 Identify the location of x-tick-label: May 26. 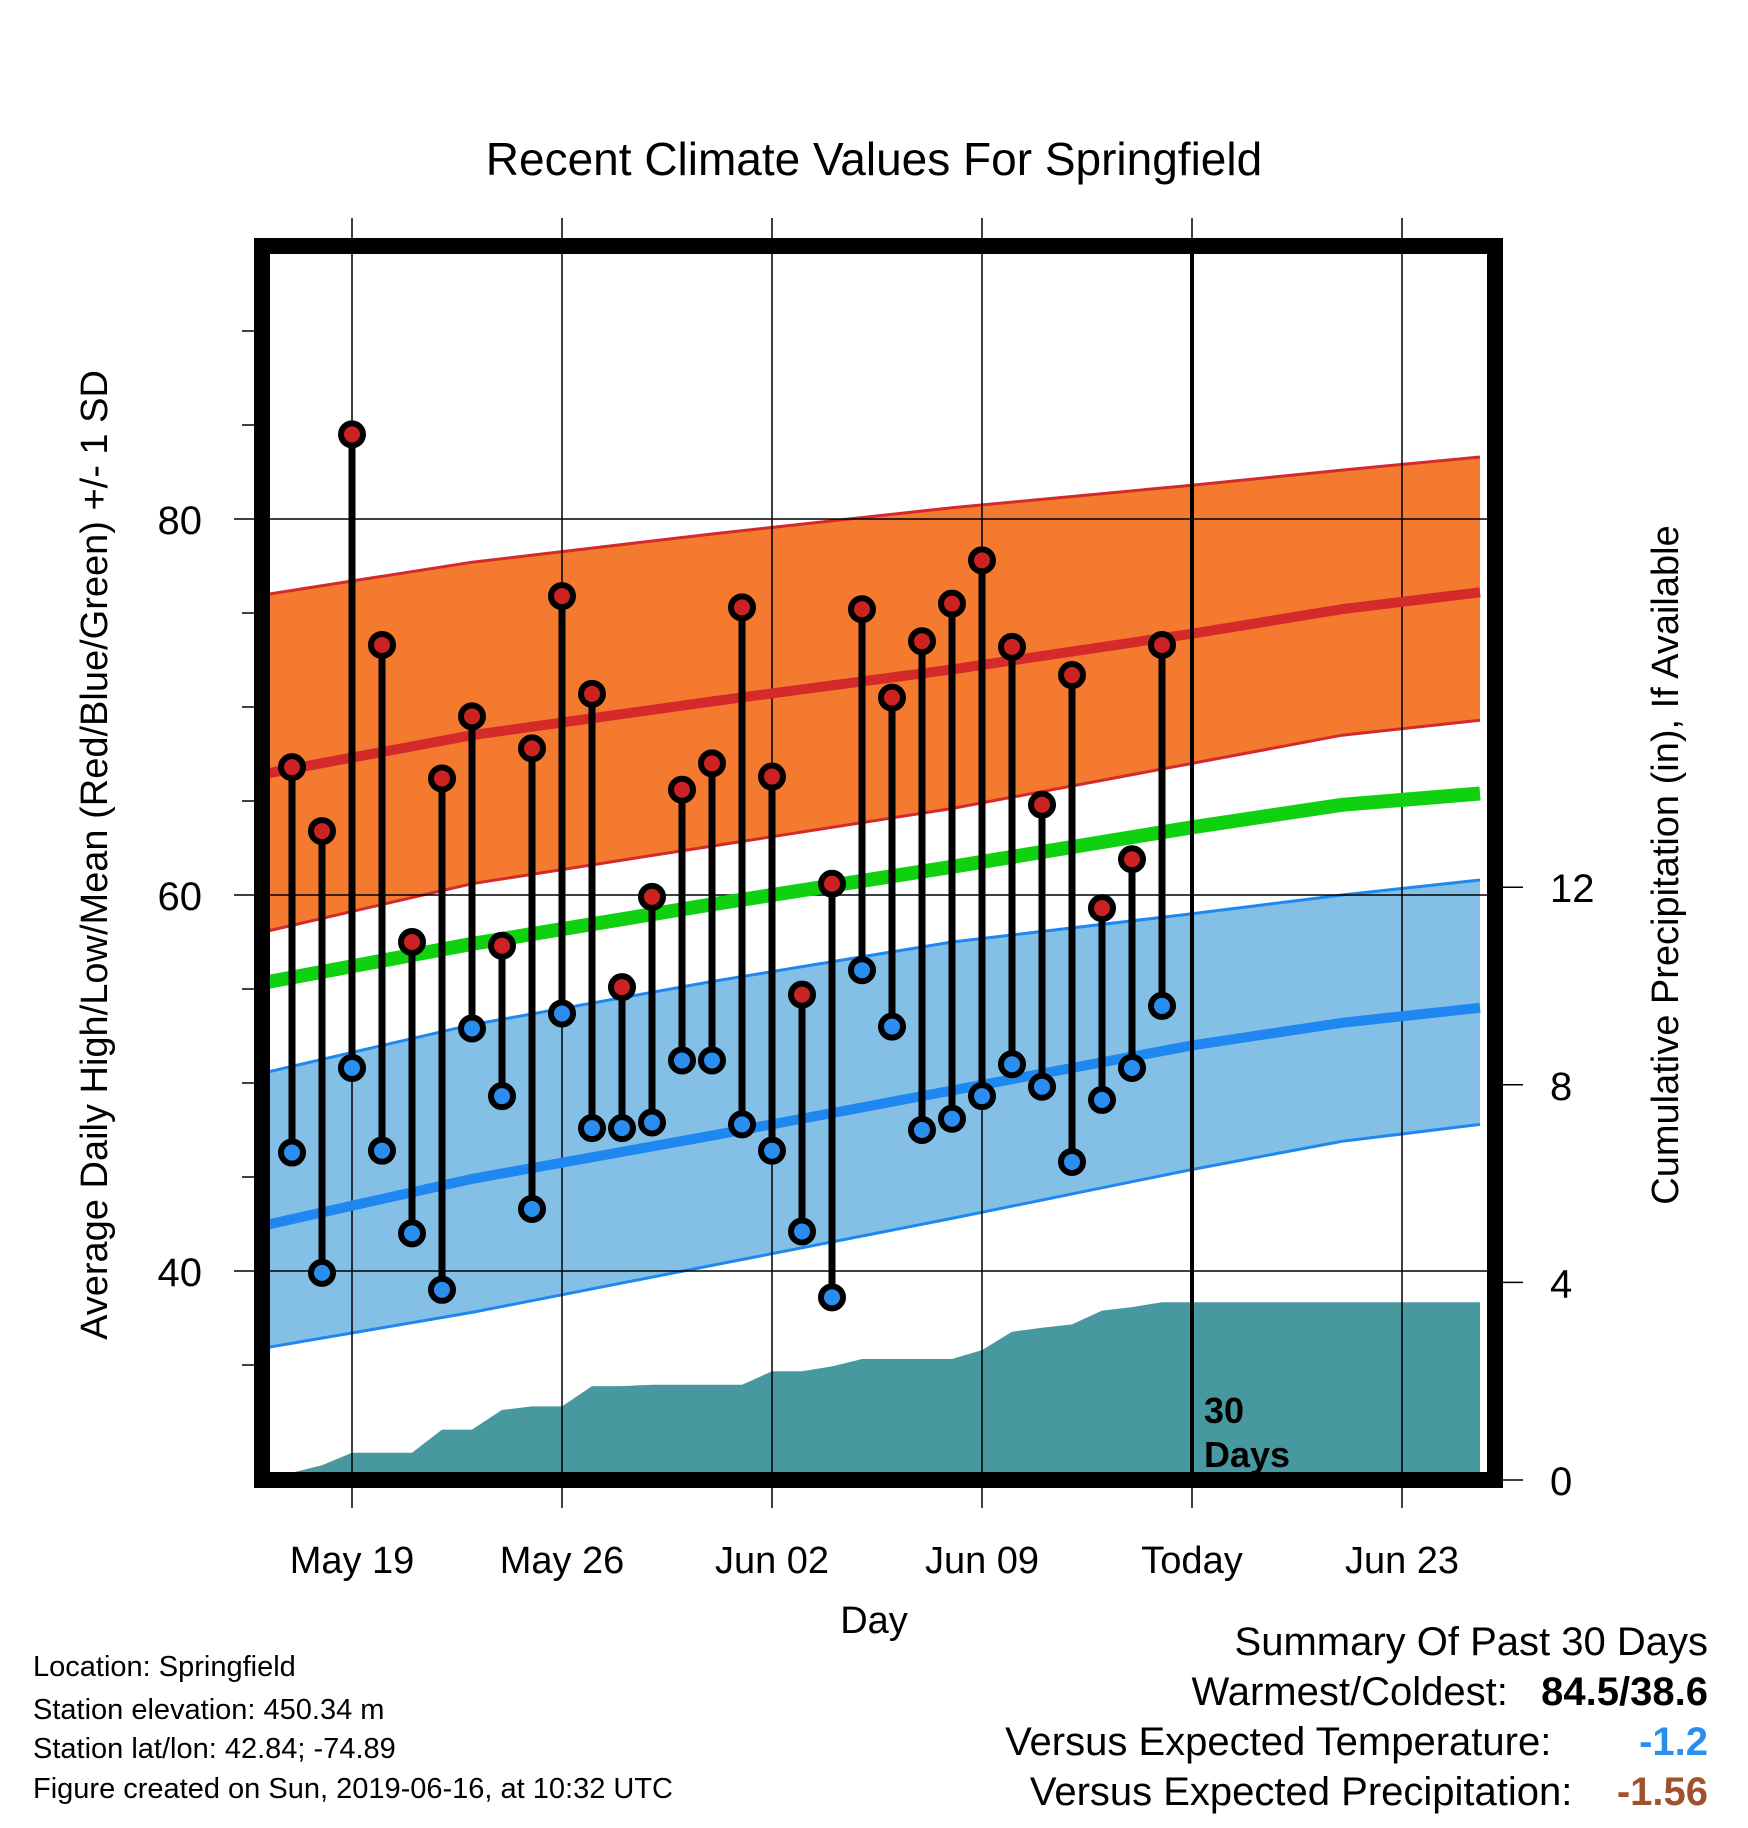
(562, 1561).